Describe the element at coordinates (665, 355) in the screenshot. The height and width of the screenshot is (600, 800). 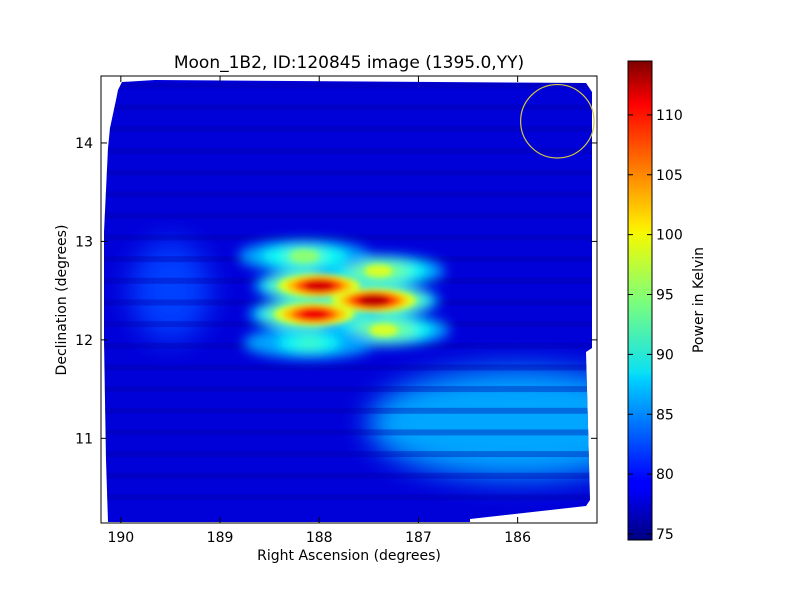
I see `colorbar-tick-label: 90` at that location.